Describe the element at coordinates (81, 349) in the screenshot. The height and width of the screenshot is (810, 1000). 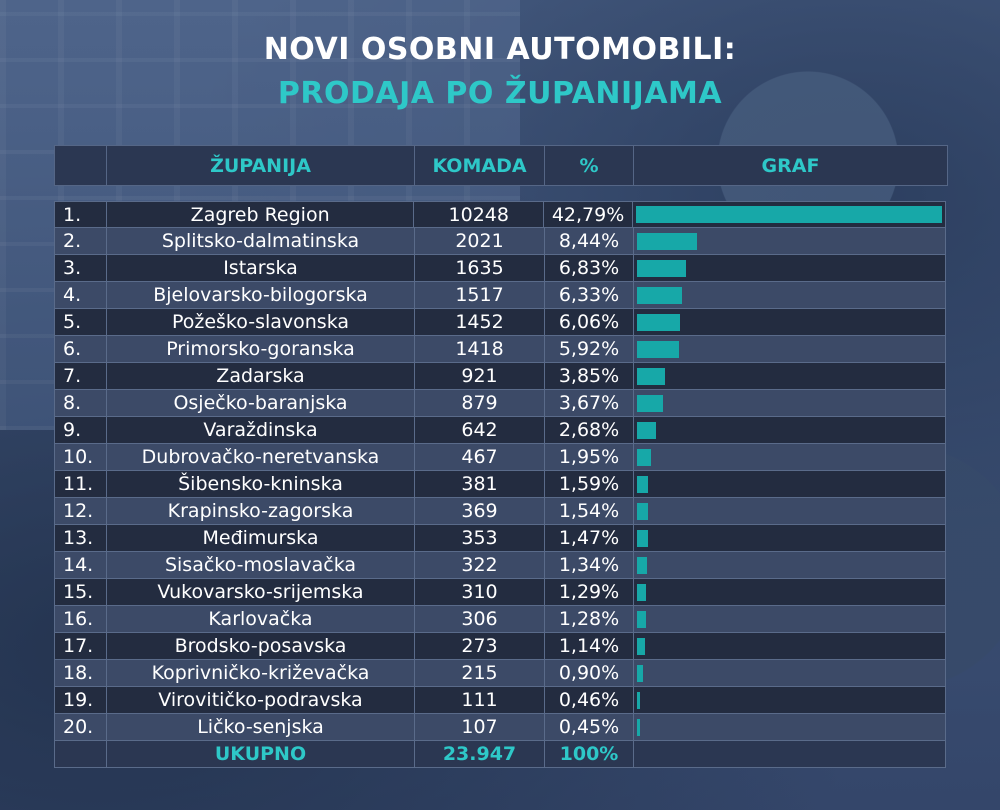
I see `row-rank: 6.` at that location.